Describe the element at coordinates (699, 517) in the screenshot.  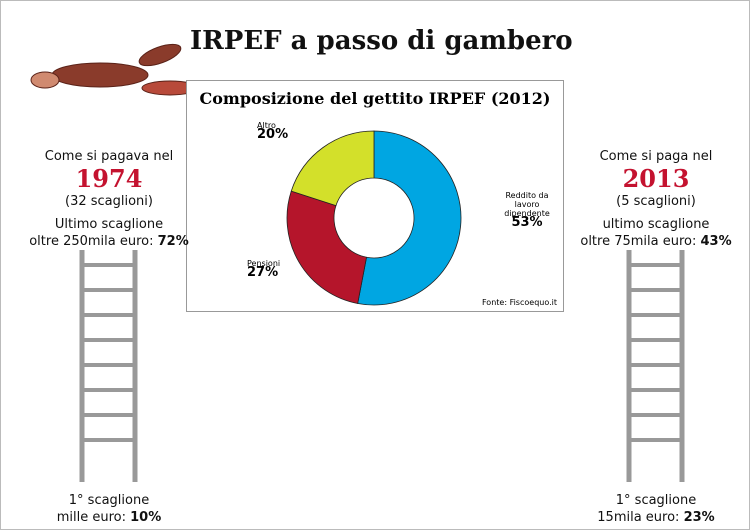
I see `rate: 23%` at that location.